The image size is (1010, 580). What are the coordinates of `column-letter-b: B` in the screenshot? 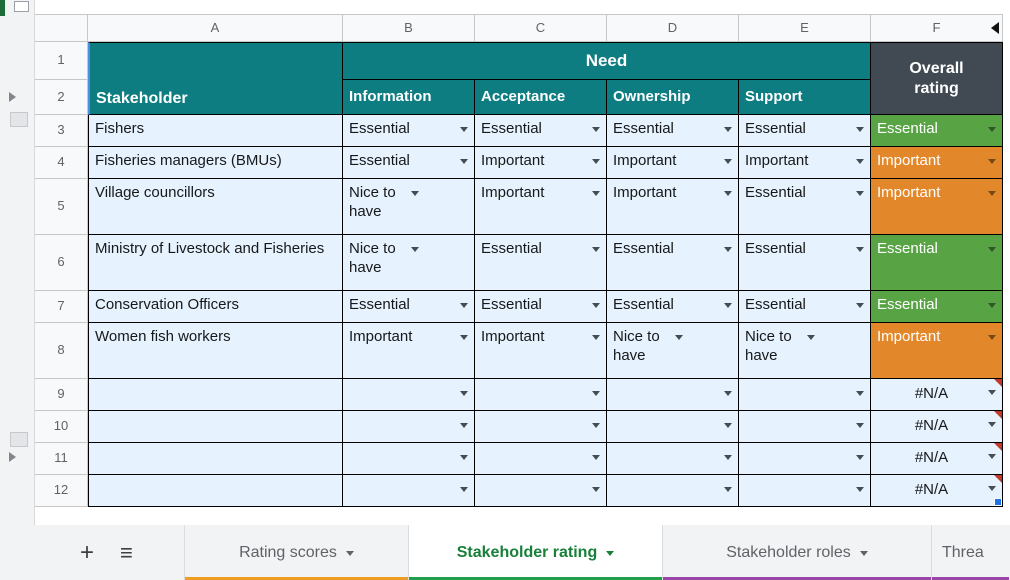 It's located at (409, 28).